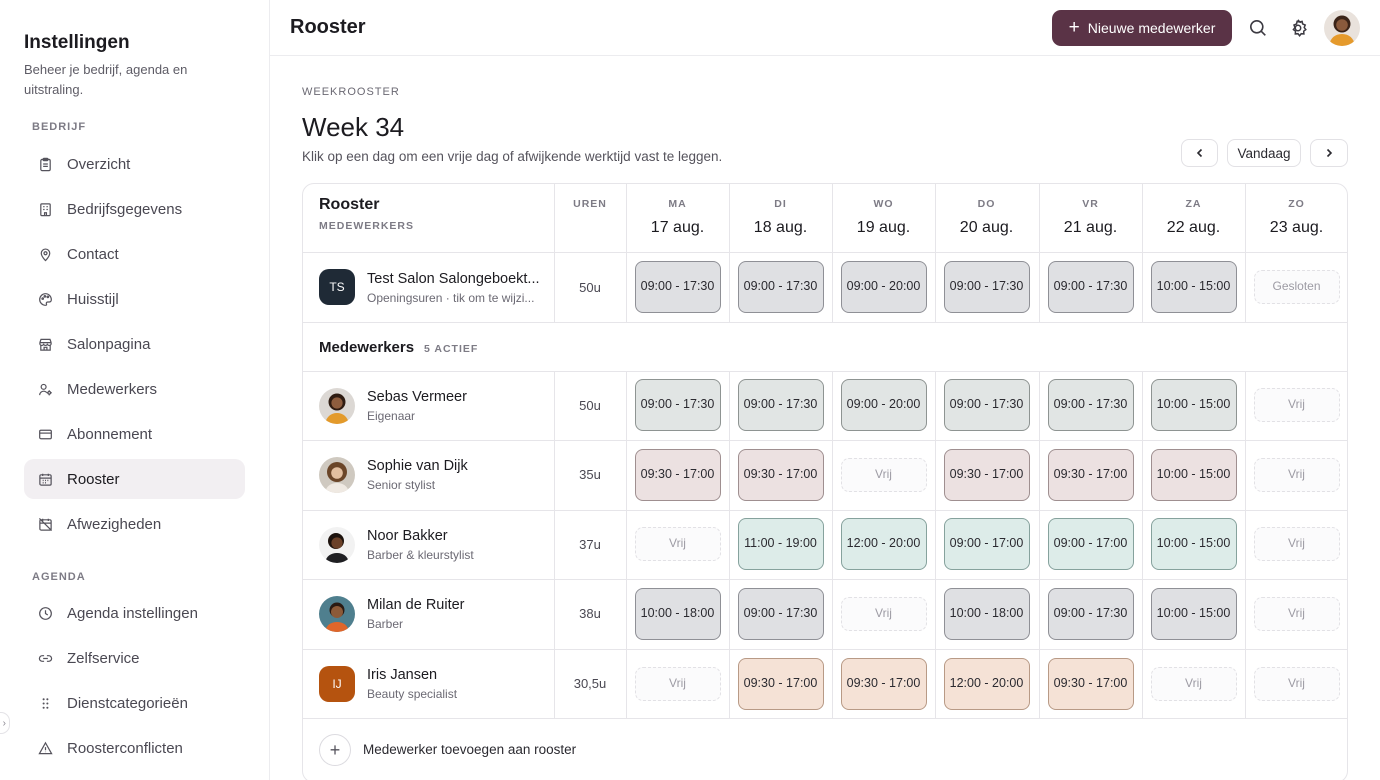 This screenshot has width=1380, height=780. Describe the element at coordinates (134, 164) in the screenshot. I see `sidebar-item-overzicht: Overzicht` at that location.